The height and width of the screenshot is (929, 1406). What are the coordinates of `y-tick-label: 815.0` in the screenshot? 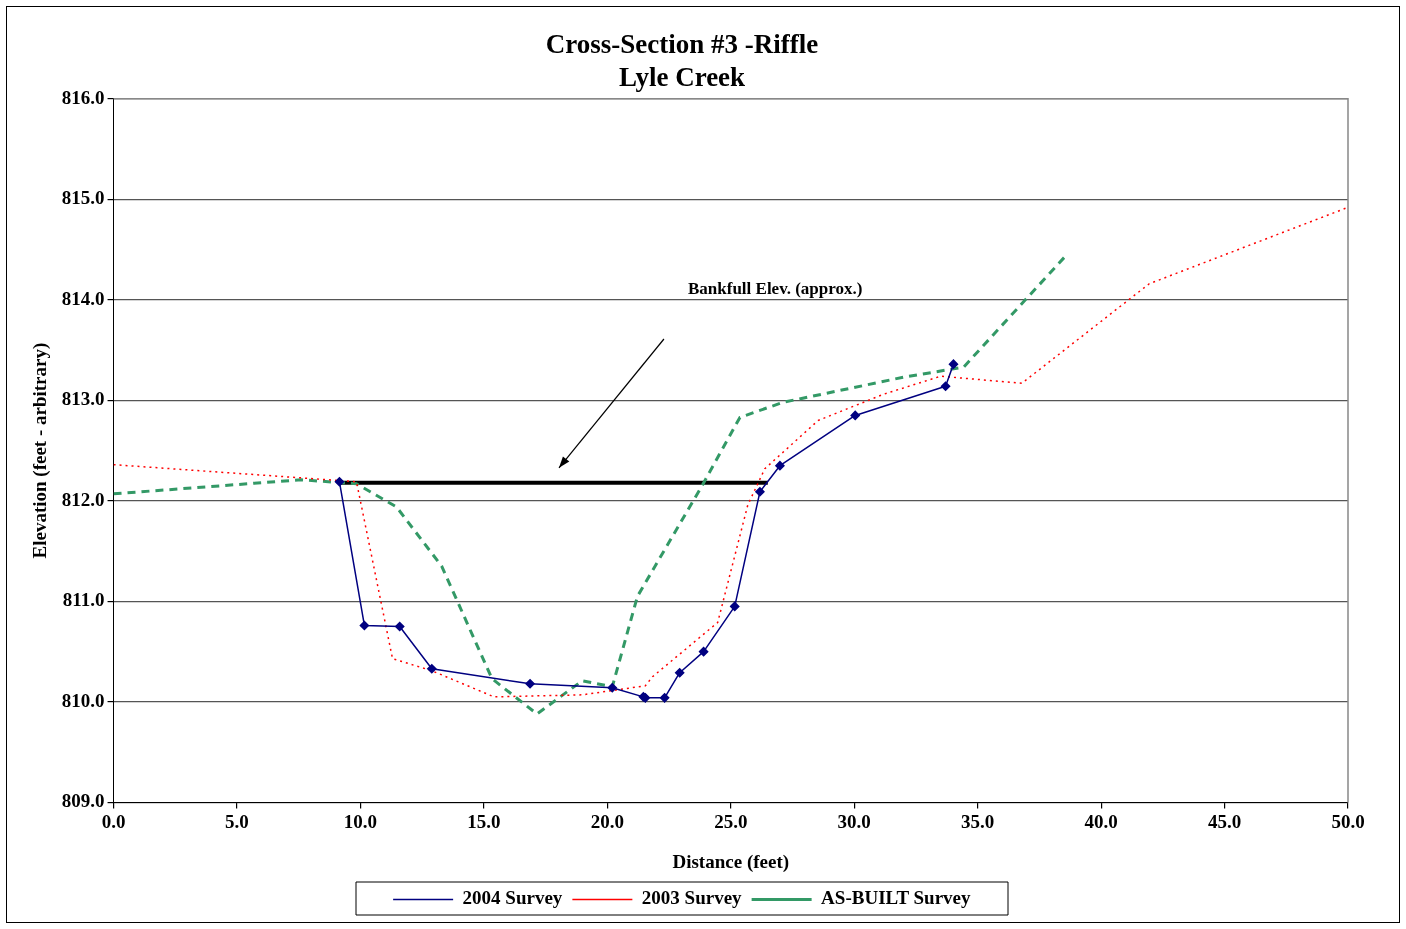 It's located at (83, 198).